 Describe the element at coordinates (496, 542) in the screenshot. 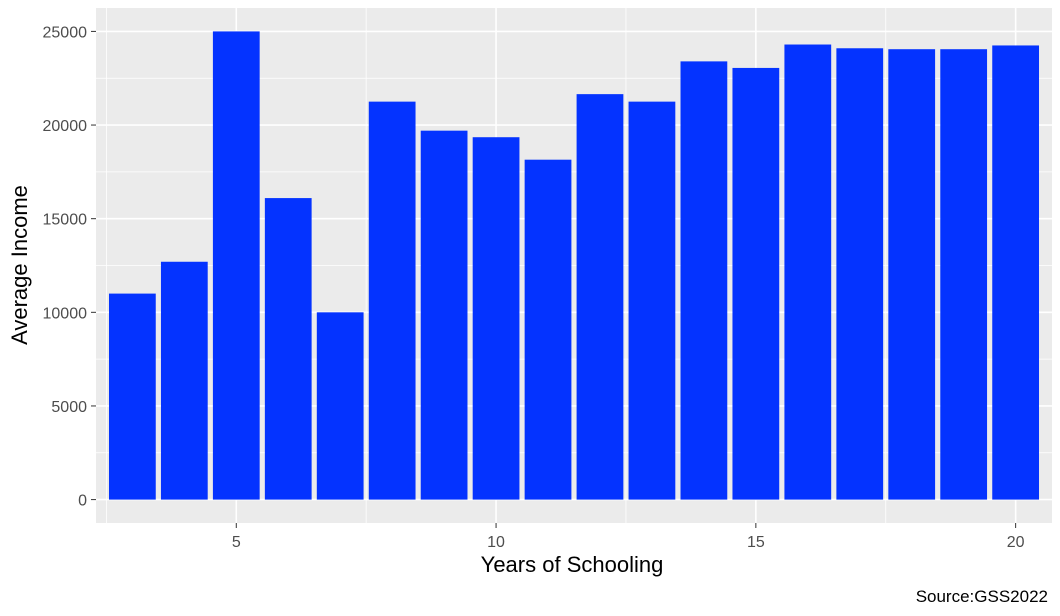

I see `x-tick-label: 10` at that location.